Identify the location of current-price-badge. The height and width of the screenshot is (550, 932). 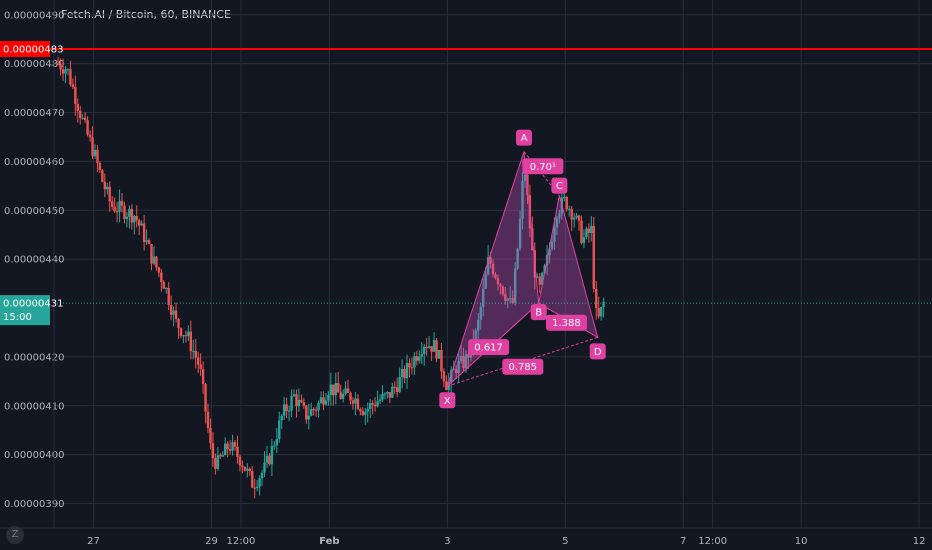
(25, 310).